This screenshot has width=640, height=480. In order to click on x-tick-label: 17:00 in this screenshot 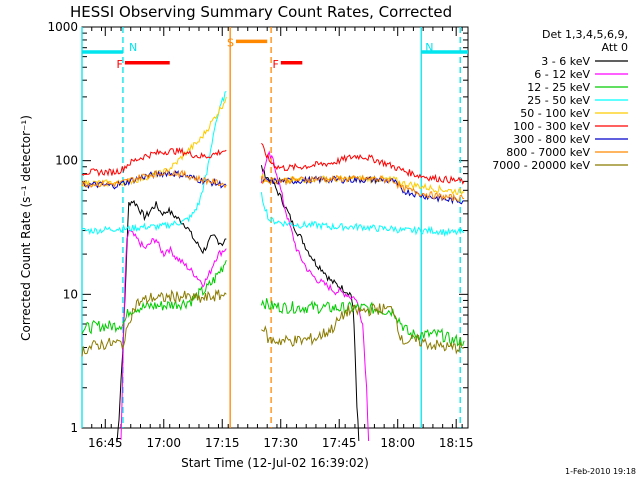, I will do `click(163, 443)`.